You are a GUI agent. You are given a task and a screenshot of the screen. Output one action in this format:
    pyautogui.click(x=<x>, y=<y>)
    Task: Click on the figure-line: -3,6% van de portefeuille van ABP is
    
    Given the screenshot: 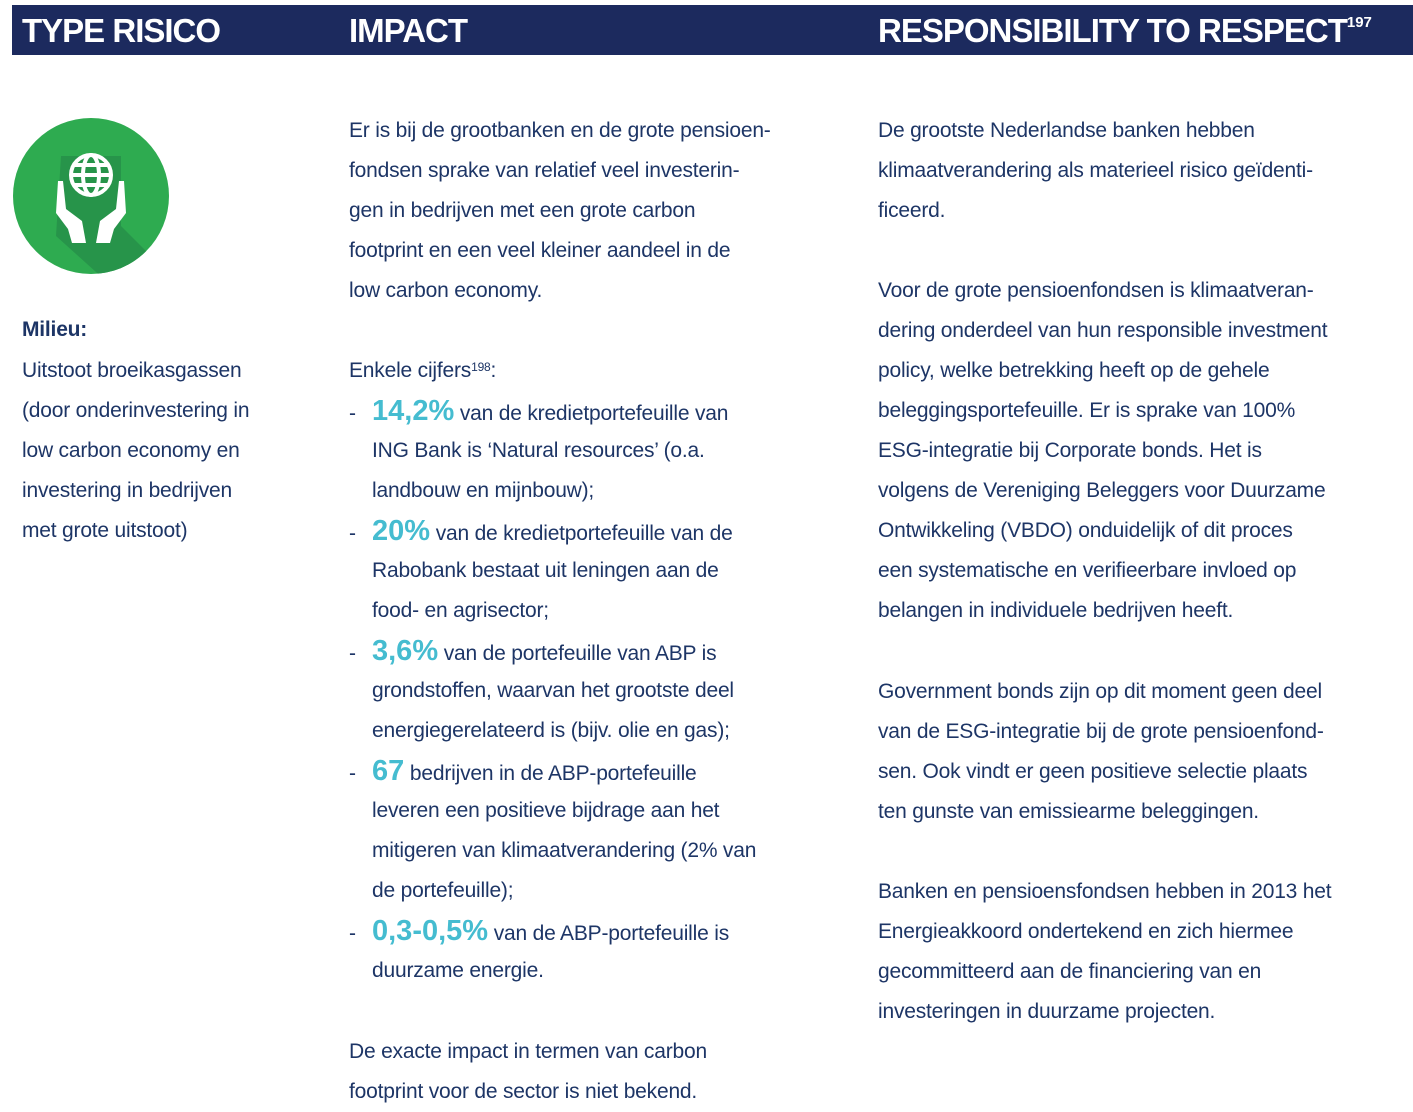 What is the action you would take?
    pyautogui.click(x=533, y=651)
    